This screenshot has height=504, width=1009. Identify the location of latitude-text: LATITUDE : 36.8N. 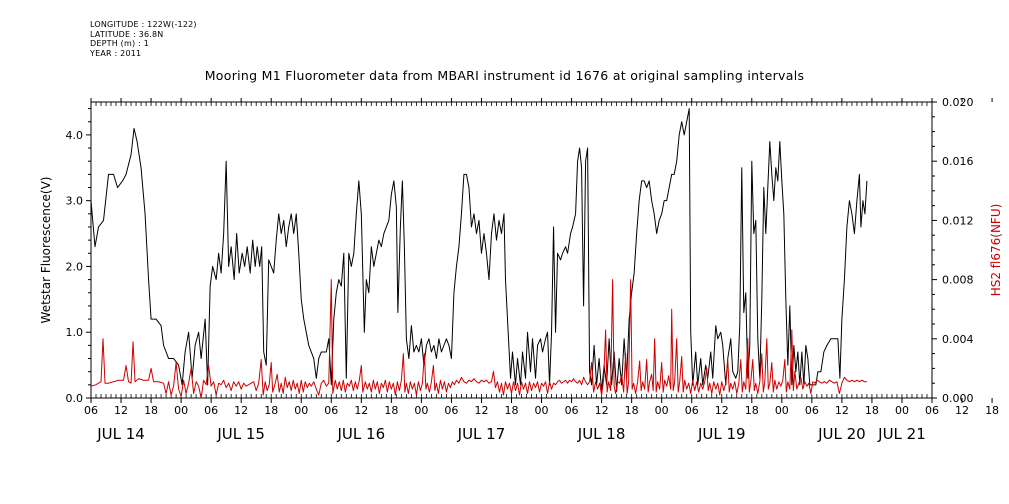
(127, 34).